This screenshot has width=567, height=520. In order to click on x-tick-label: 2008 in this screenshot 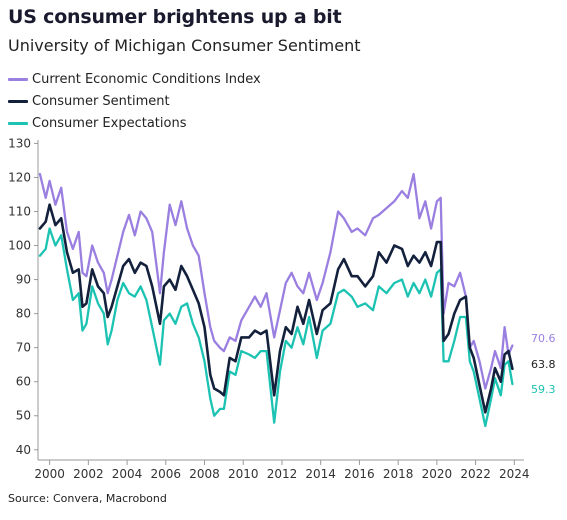, I will do `click(204, 474)`.